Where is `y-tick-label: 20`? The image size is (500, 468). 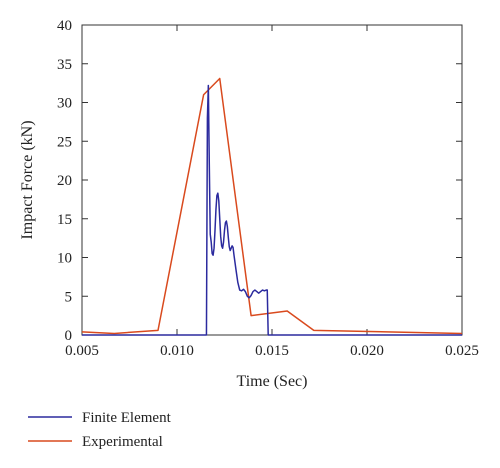 y-tick-label: 20 is located at coordinates (64, 181).